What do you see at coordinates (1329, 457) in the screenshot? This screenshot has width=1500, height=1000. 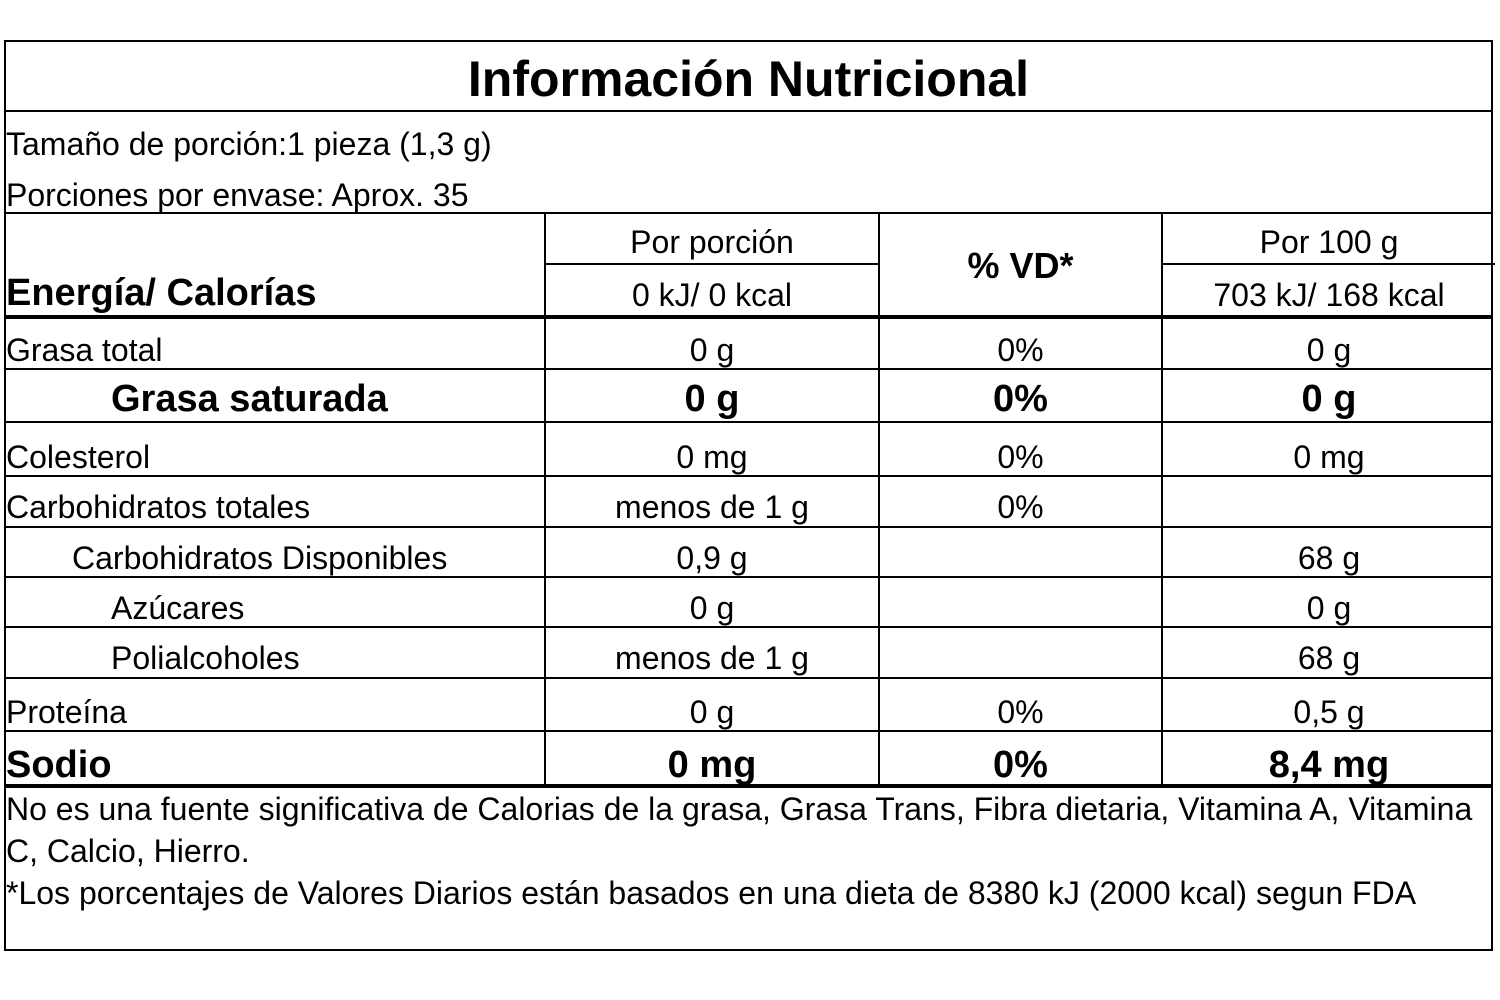 I see `nutrient-per-100g: 0 mg` at bounding box center [1329, 457].